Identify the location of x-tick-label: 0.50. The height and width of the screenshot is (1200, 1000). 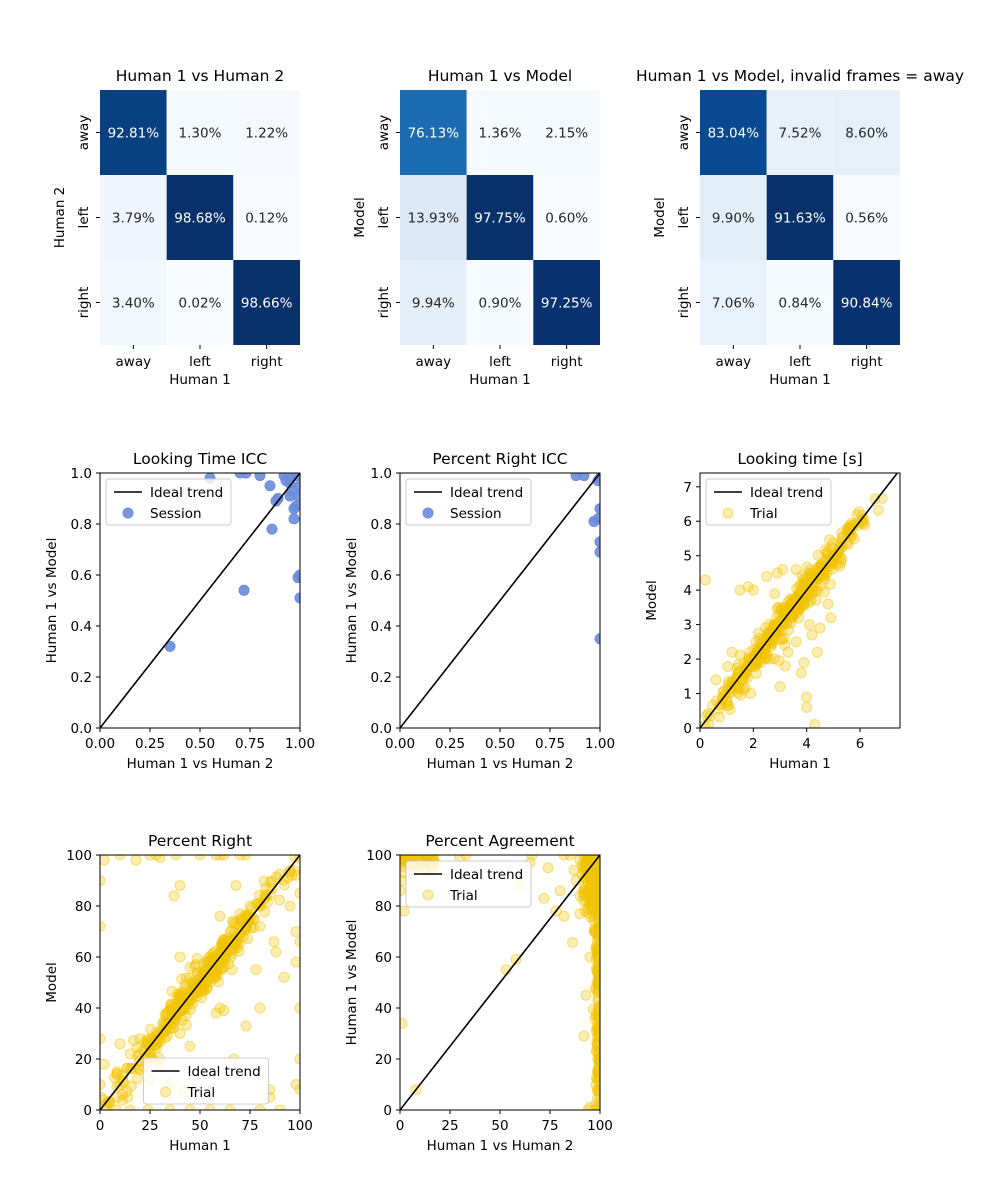
(500, 744).